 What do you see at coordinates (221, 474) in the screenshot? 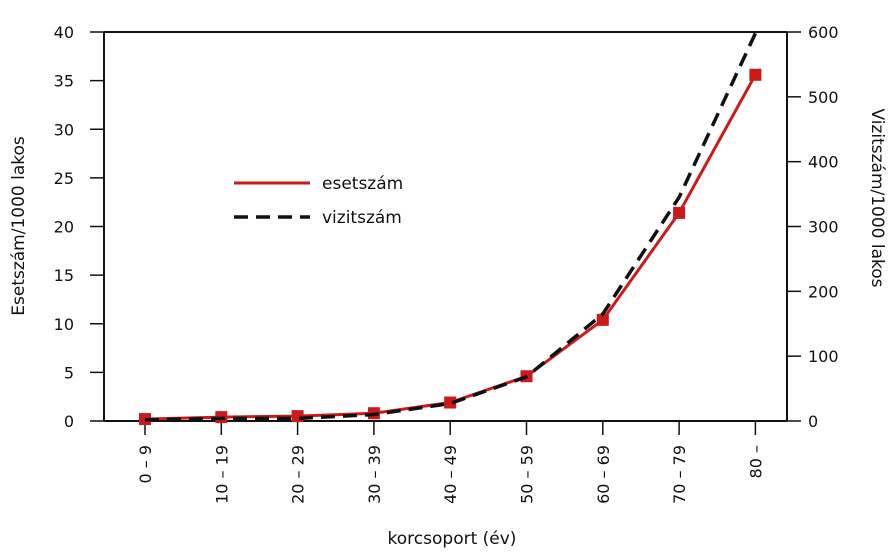
I see `x-tick-label: 10 – 19` at bounding box center [221, 474].